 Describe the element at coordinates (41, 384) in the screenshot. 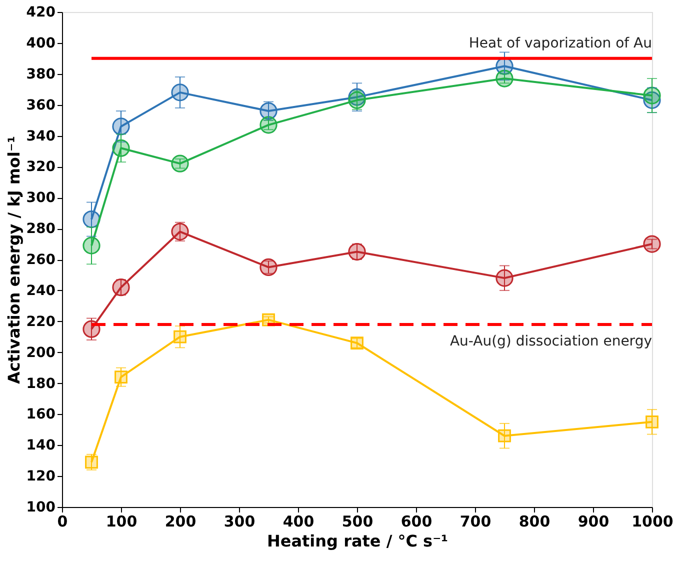

I see `y-tick-label: 180` at that location.